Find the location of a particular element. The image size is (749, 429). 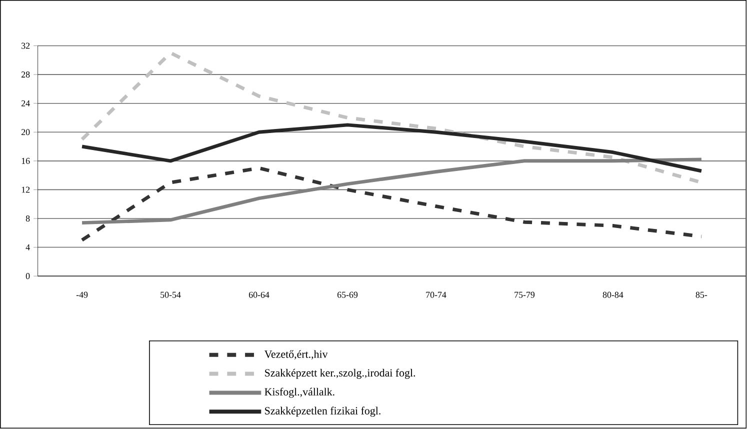

legend-label: Kisfogl.,vállalk. is located at coordinates (299, 393).